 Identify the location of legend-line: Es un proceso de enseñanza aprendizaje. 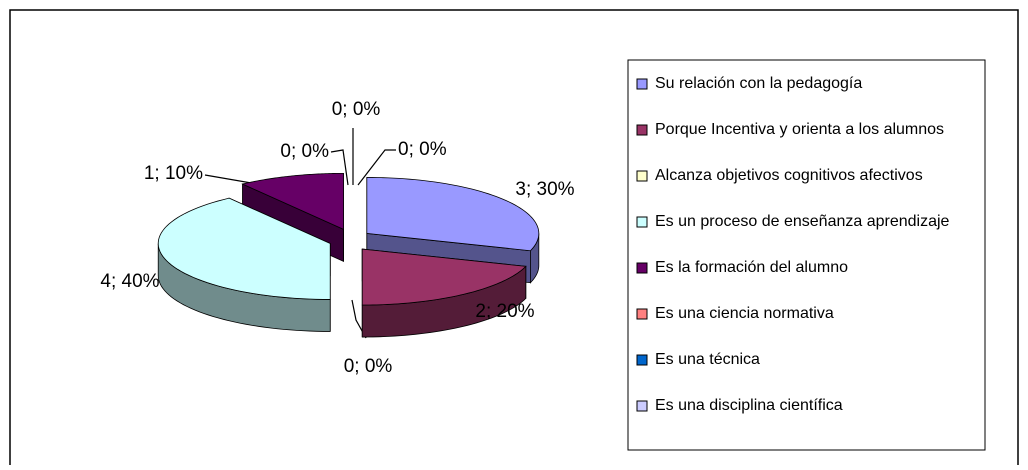
(802, 221).